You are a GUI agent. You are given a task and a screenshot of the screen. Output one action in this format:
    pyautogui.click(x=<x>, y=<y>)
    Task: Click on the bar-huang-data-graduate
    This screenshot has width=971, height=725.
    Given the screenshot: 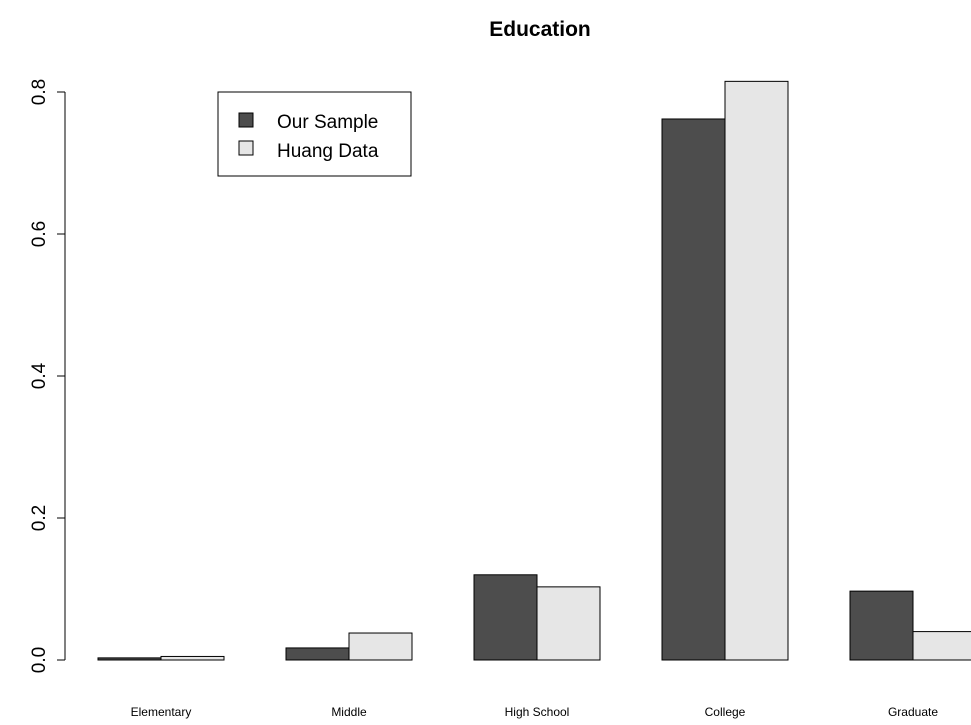 What is the action you would take?
    pyautogui.click(x=941, y=646)
    